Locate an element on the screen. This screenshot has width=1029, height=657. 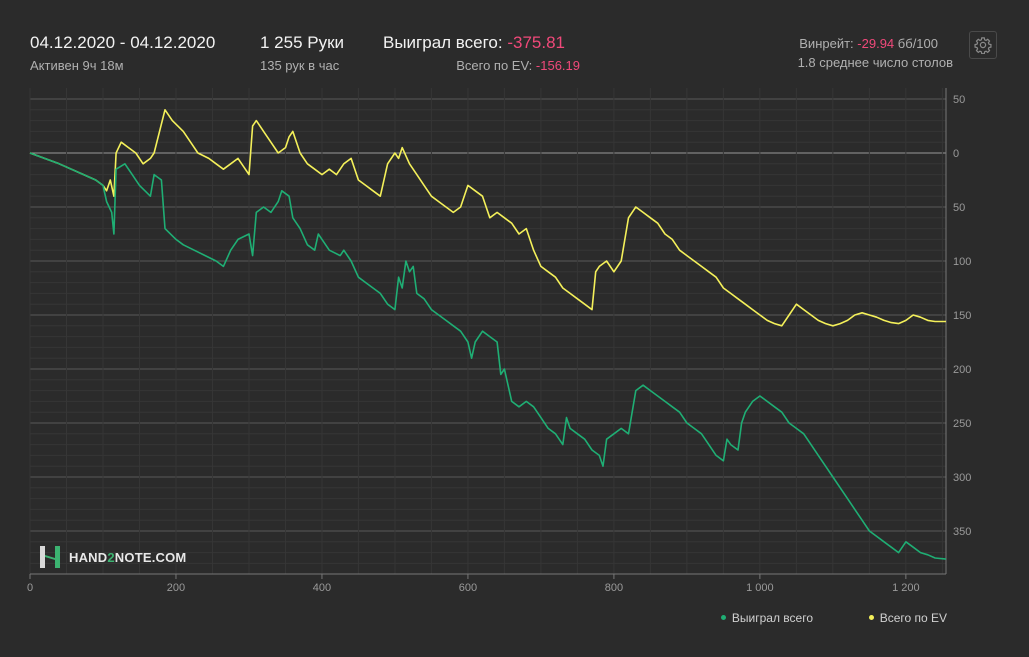
legend-won-swatch is located at coordinates (723, 618).